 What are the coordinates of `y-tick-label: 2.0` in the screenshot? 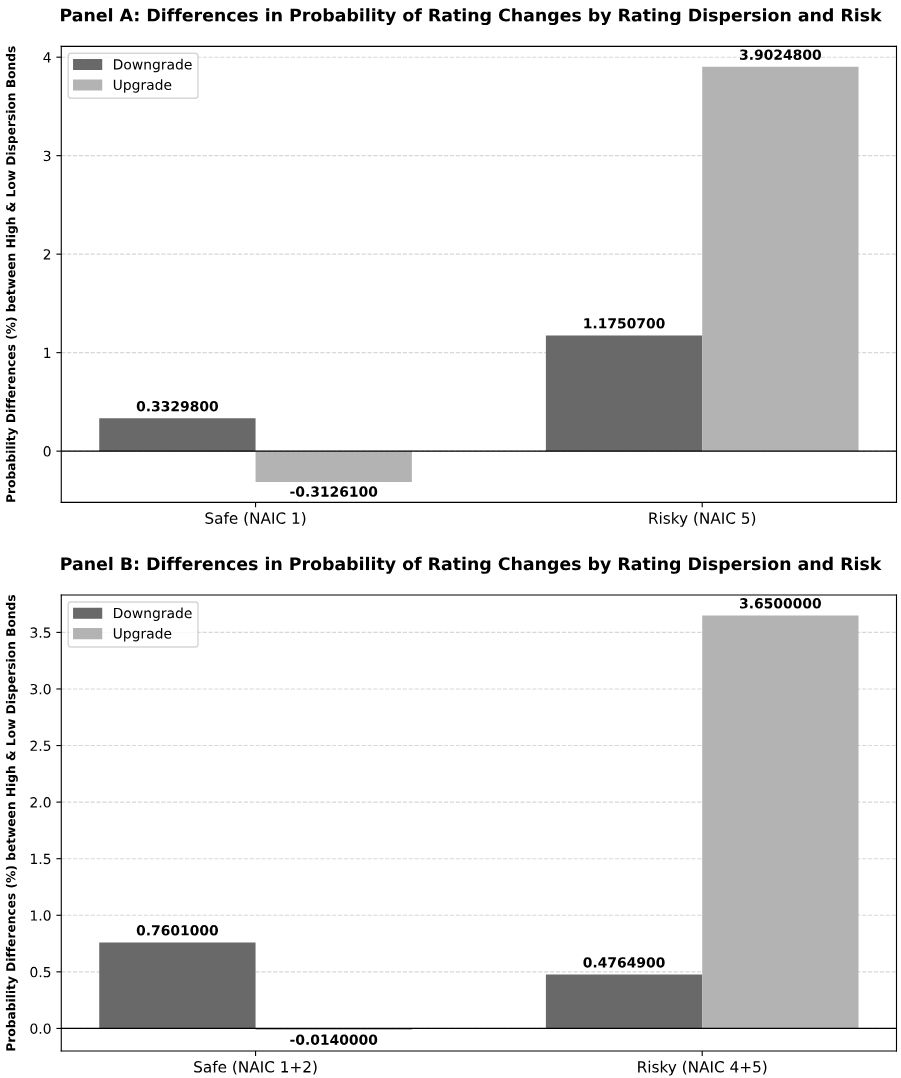 It's located at (40, 802).